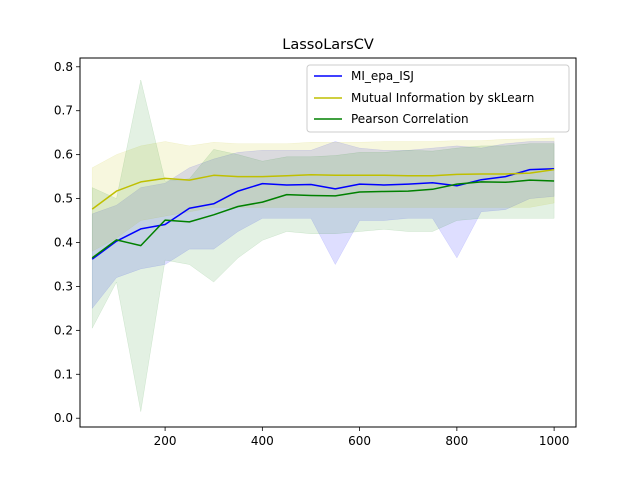 The height and width of the screenshot is (484, 640). Describe the element at coordinates (63, 330) in the screenshot. I see `y-tick-label: 0.2` at that location.